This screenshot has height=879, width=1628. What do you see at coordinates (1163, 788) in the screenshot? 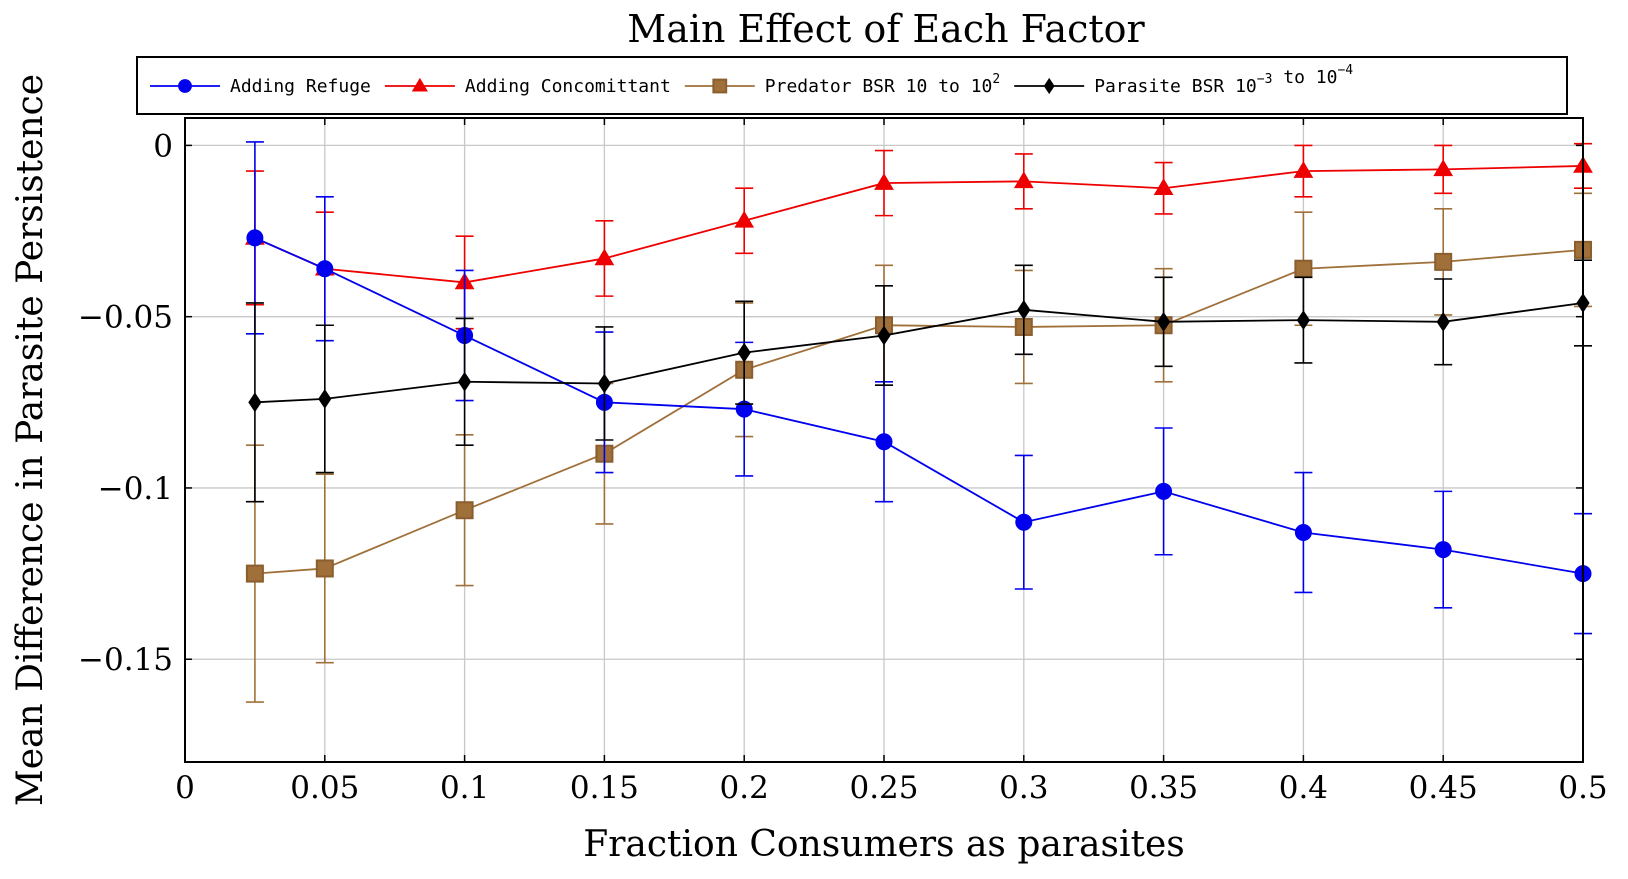
I see `x-tick-label: 0.35` at bounding box center [1163, 788].